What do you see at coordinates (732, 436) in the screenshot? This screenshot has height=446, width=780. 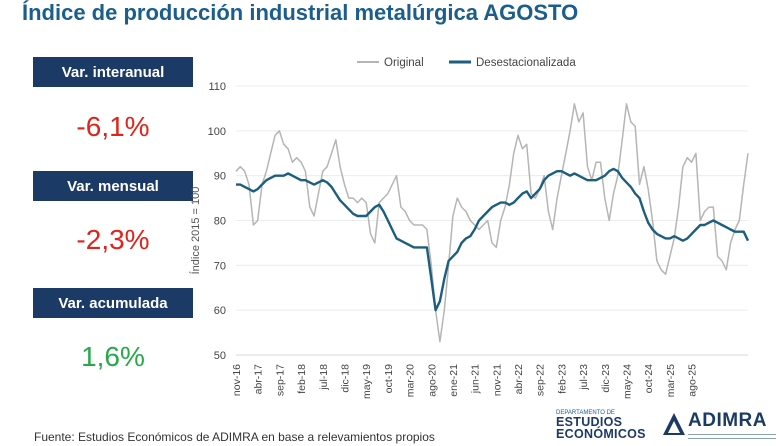 I see `adimra-logo-tagline` at bounding box center [732, 436].